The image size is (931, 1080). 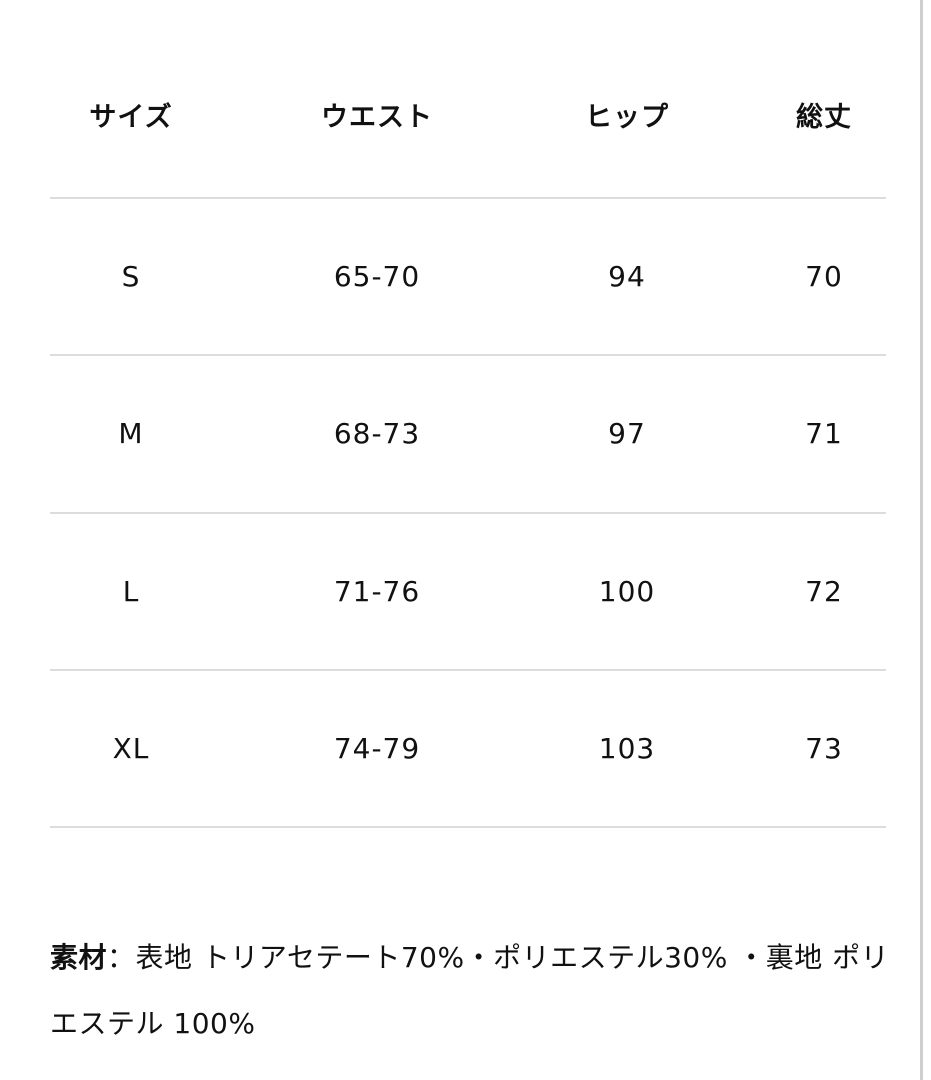 What do you see at coordinates (131, 276) in the screenshot?
I see `table-cell: S` at bounding box center [131, 276].